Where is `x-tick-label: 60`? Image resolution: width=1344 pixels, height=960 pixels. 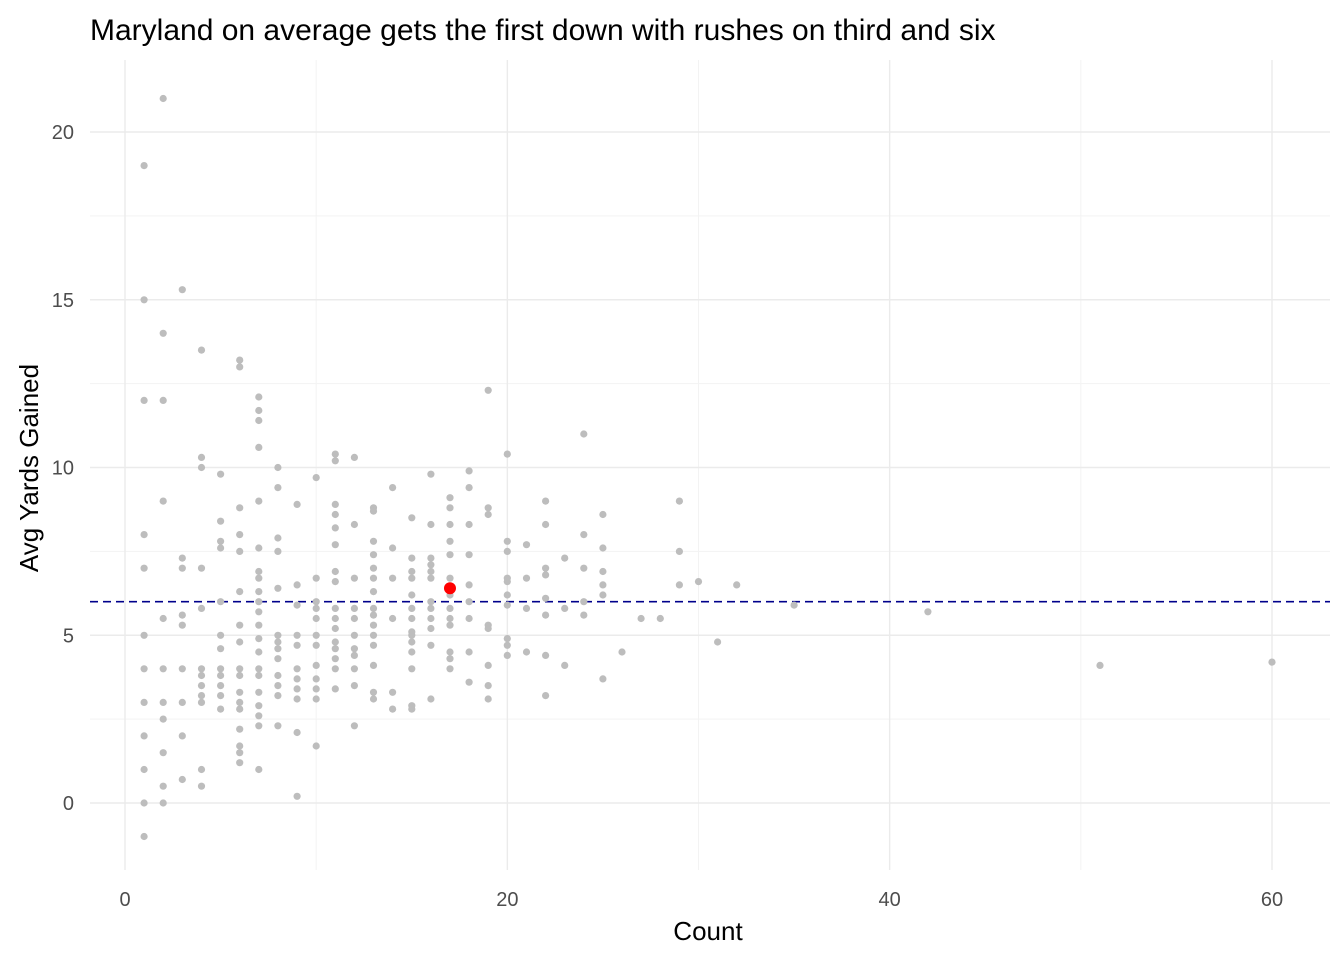
x-tick-label: 60 is located at coordinates (1272, 900).